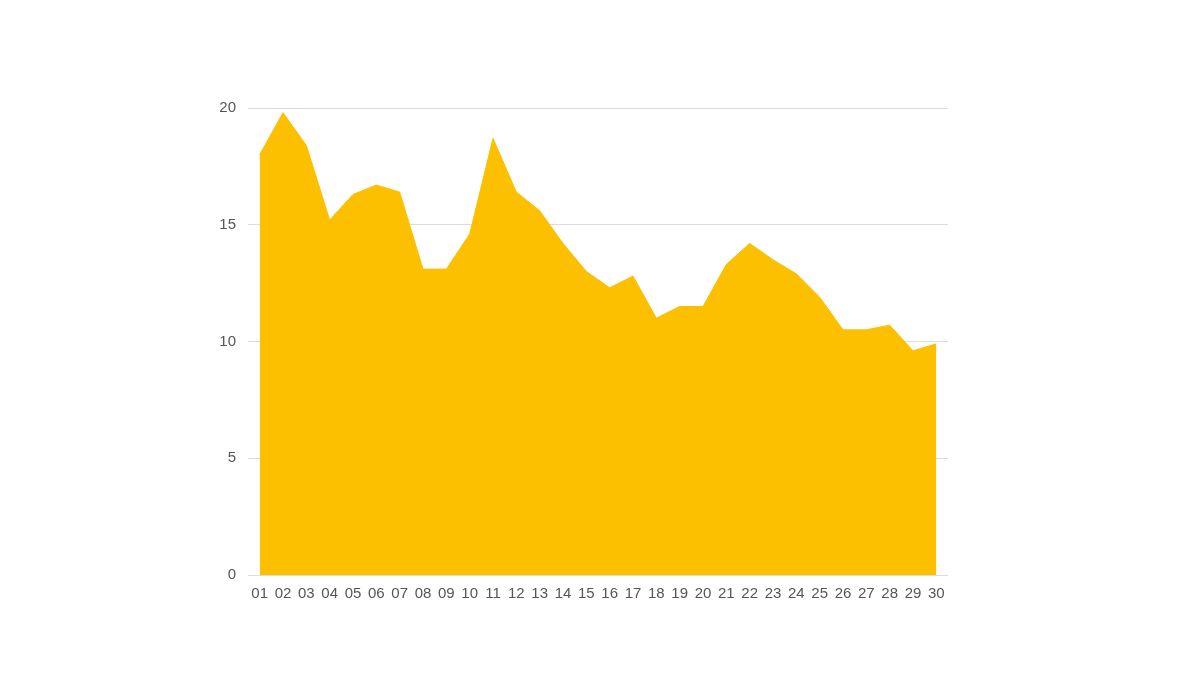  What do you see at coordinates (563, 593) in the screenshot?
I see `x-tick-label: 14` at bounding box center [563, 593].